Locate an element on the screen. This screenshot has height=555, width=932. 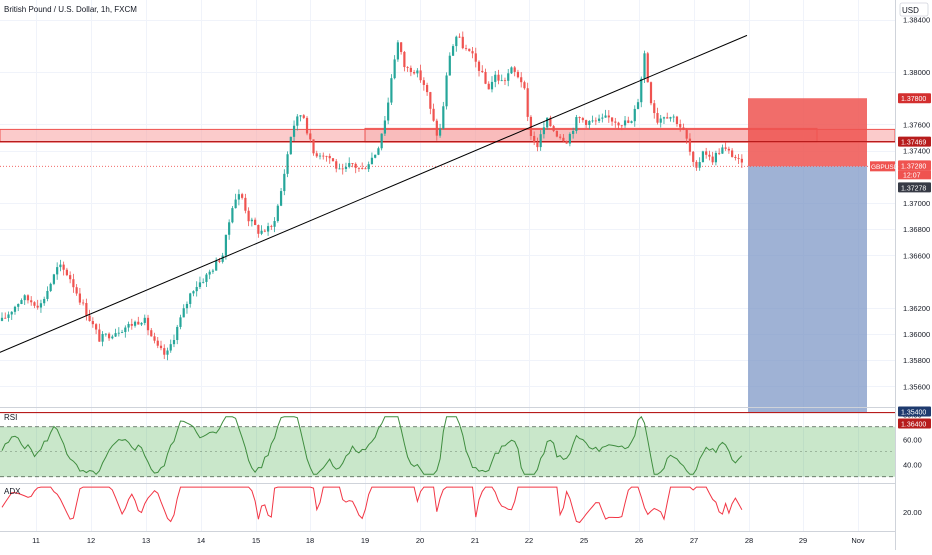
rsi-tick-label: 60.00 is located at coordinates (912, 439).